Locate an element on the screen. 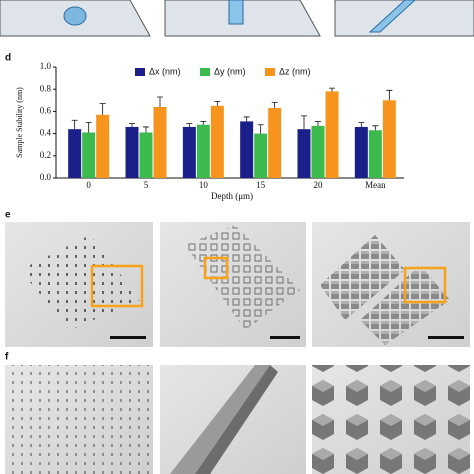 This screenshot has height=474, width=474. y-tick-label: 1.0 is located at coordinates (46, 66).